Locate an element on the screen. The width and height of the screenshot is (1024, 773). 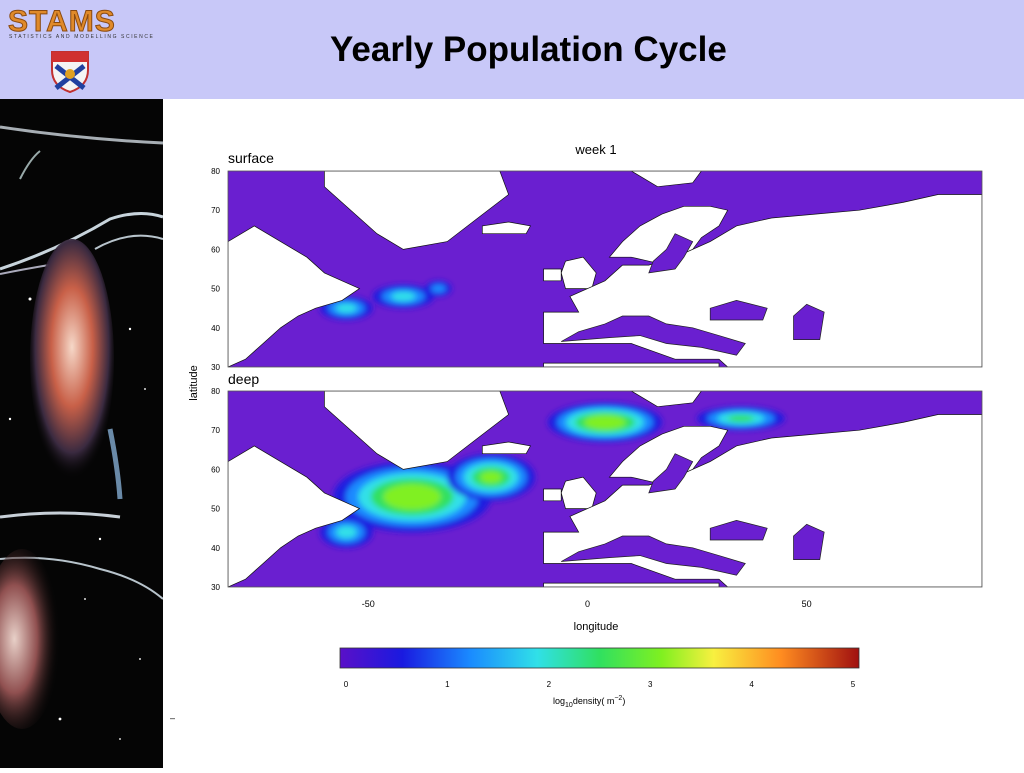
copepod-image is located at coordinates (81, 432).